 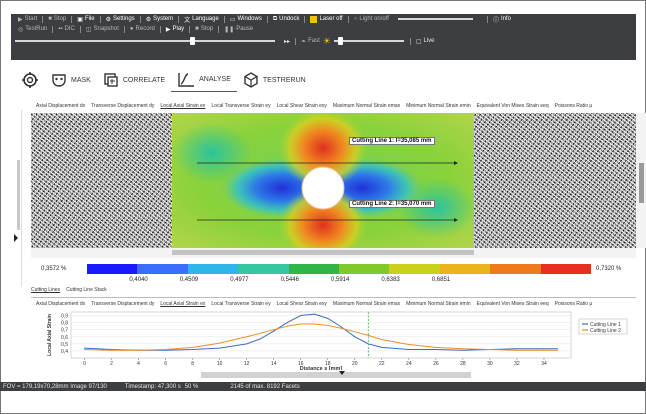 What do you see at coordinates (85, 19) in the screenshot?
I see `tb1-item-file: ▣ File` at bounding box center [85, 19].